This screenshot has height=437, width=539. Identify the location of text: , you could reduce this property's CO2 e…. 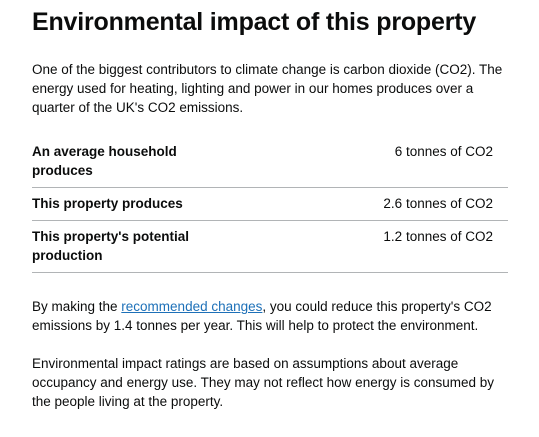
(262, 316).